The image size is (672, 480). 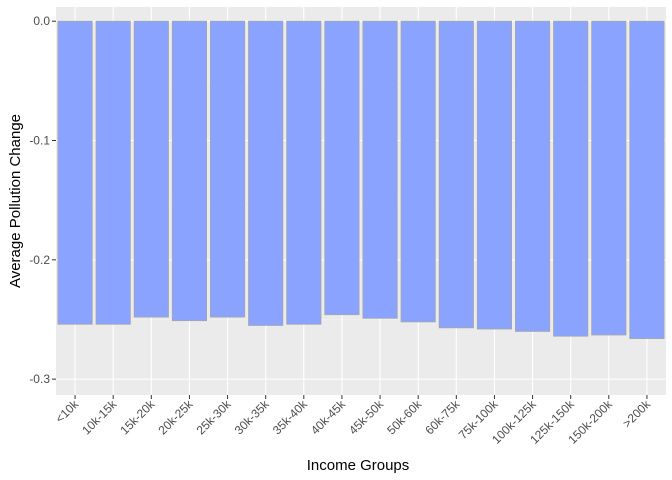 I want to click on x-tick-label: 50k-60k, so click(x=404, y=417).